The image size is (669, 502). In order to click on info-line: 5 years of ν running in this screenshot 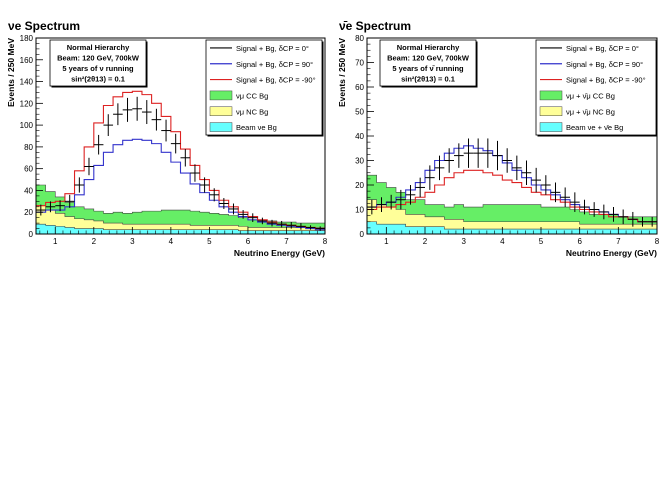, I will do `click(98, 68)`.